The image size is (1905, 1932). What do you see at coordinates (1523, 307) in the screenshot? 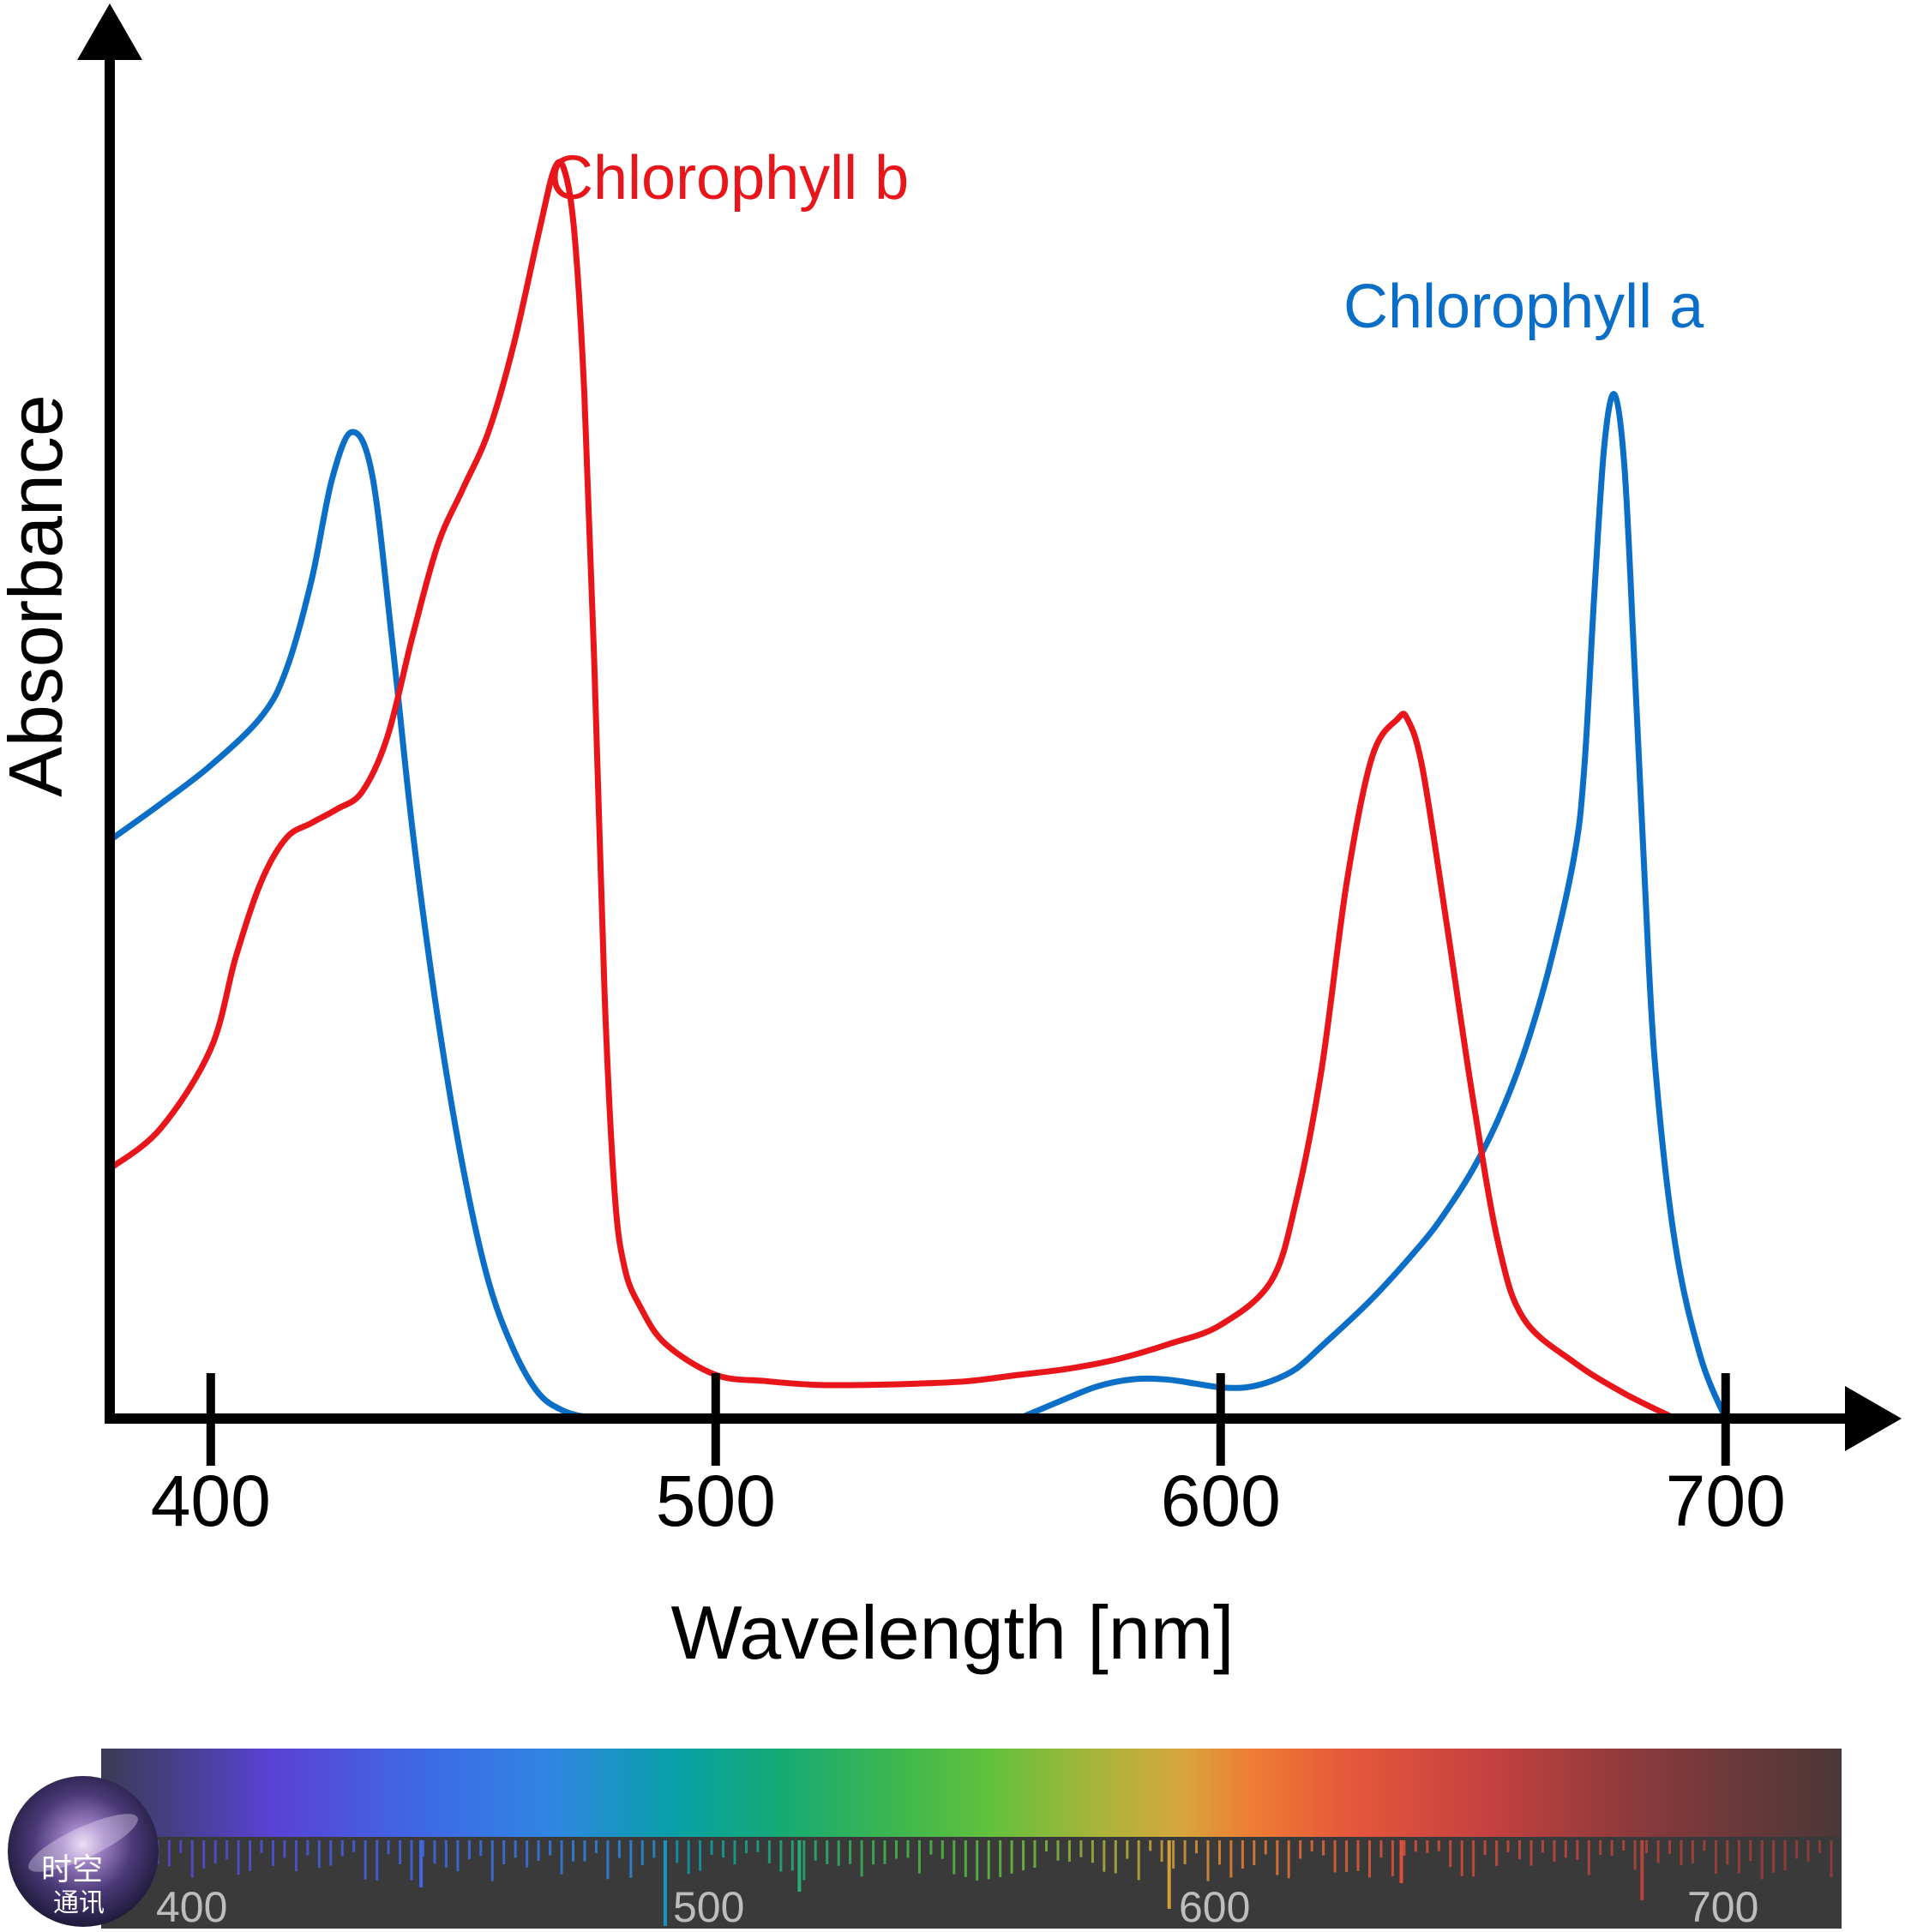
I see `series-label-chlorophyll-a: Chlorophyll a` at bounding box center [1523, 307].